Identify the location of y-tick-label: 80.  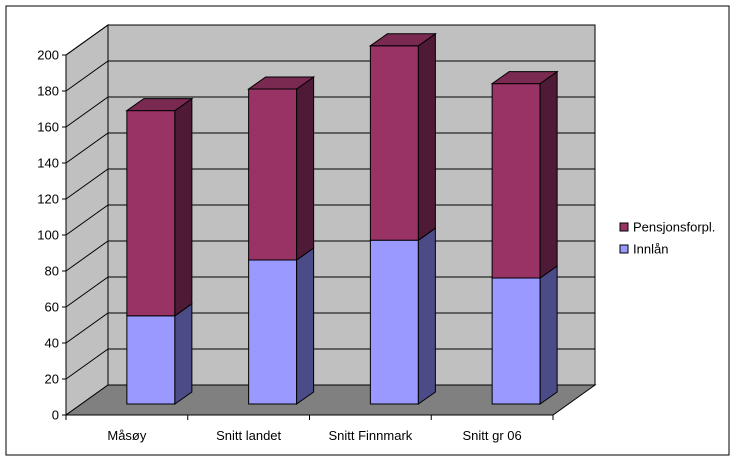
(52, 271).